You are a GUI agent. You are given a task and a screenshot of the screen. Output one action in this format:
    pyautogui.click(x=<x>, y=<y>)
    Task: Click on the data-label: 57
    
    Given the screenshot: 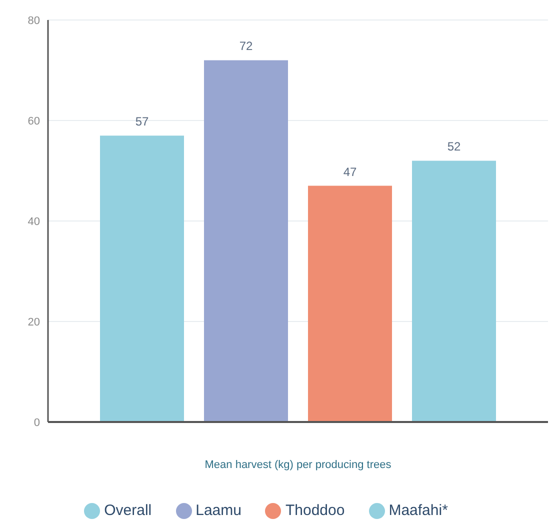 What is the action you would take?
    pyautogui.click(x=142, y=121)
    